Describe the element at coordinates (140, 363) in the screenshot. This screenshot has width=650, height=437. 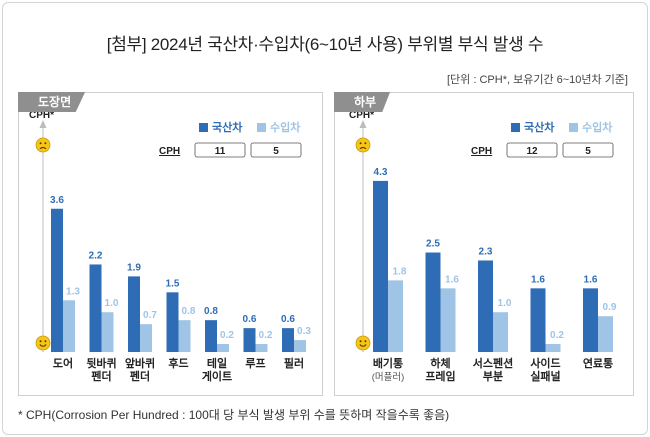
I see `category-label: 앞바퀴` at that location.